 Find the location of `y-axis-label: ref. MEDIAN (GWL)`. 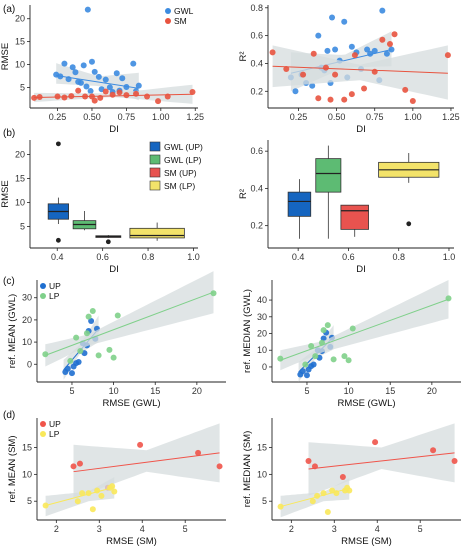

y-axis-label: ref. MEDIAN (GWL) is located at coordinates (247, 331).